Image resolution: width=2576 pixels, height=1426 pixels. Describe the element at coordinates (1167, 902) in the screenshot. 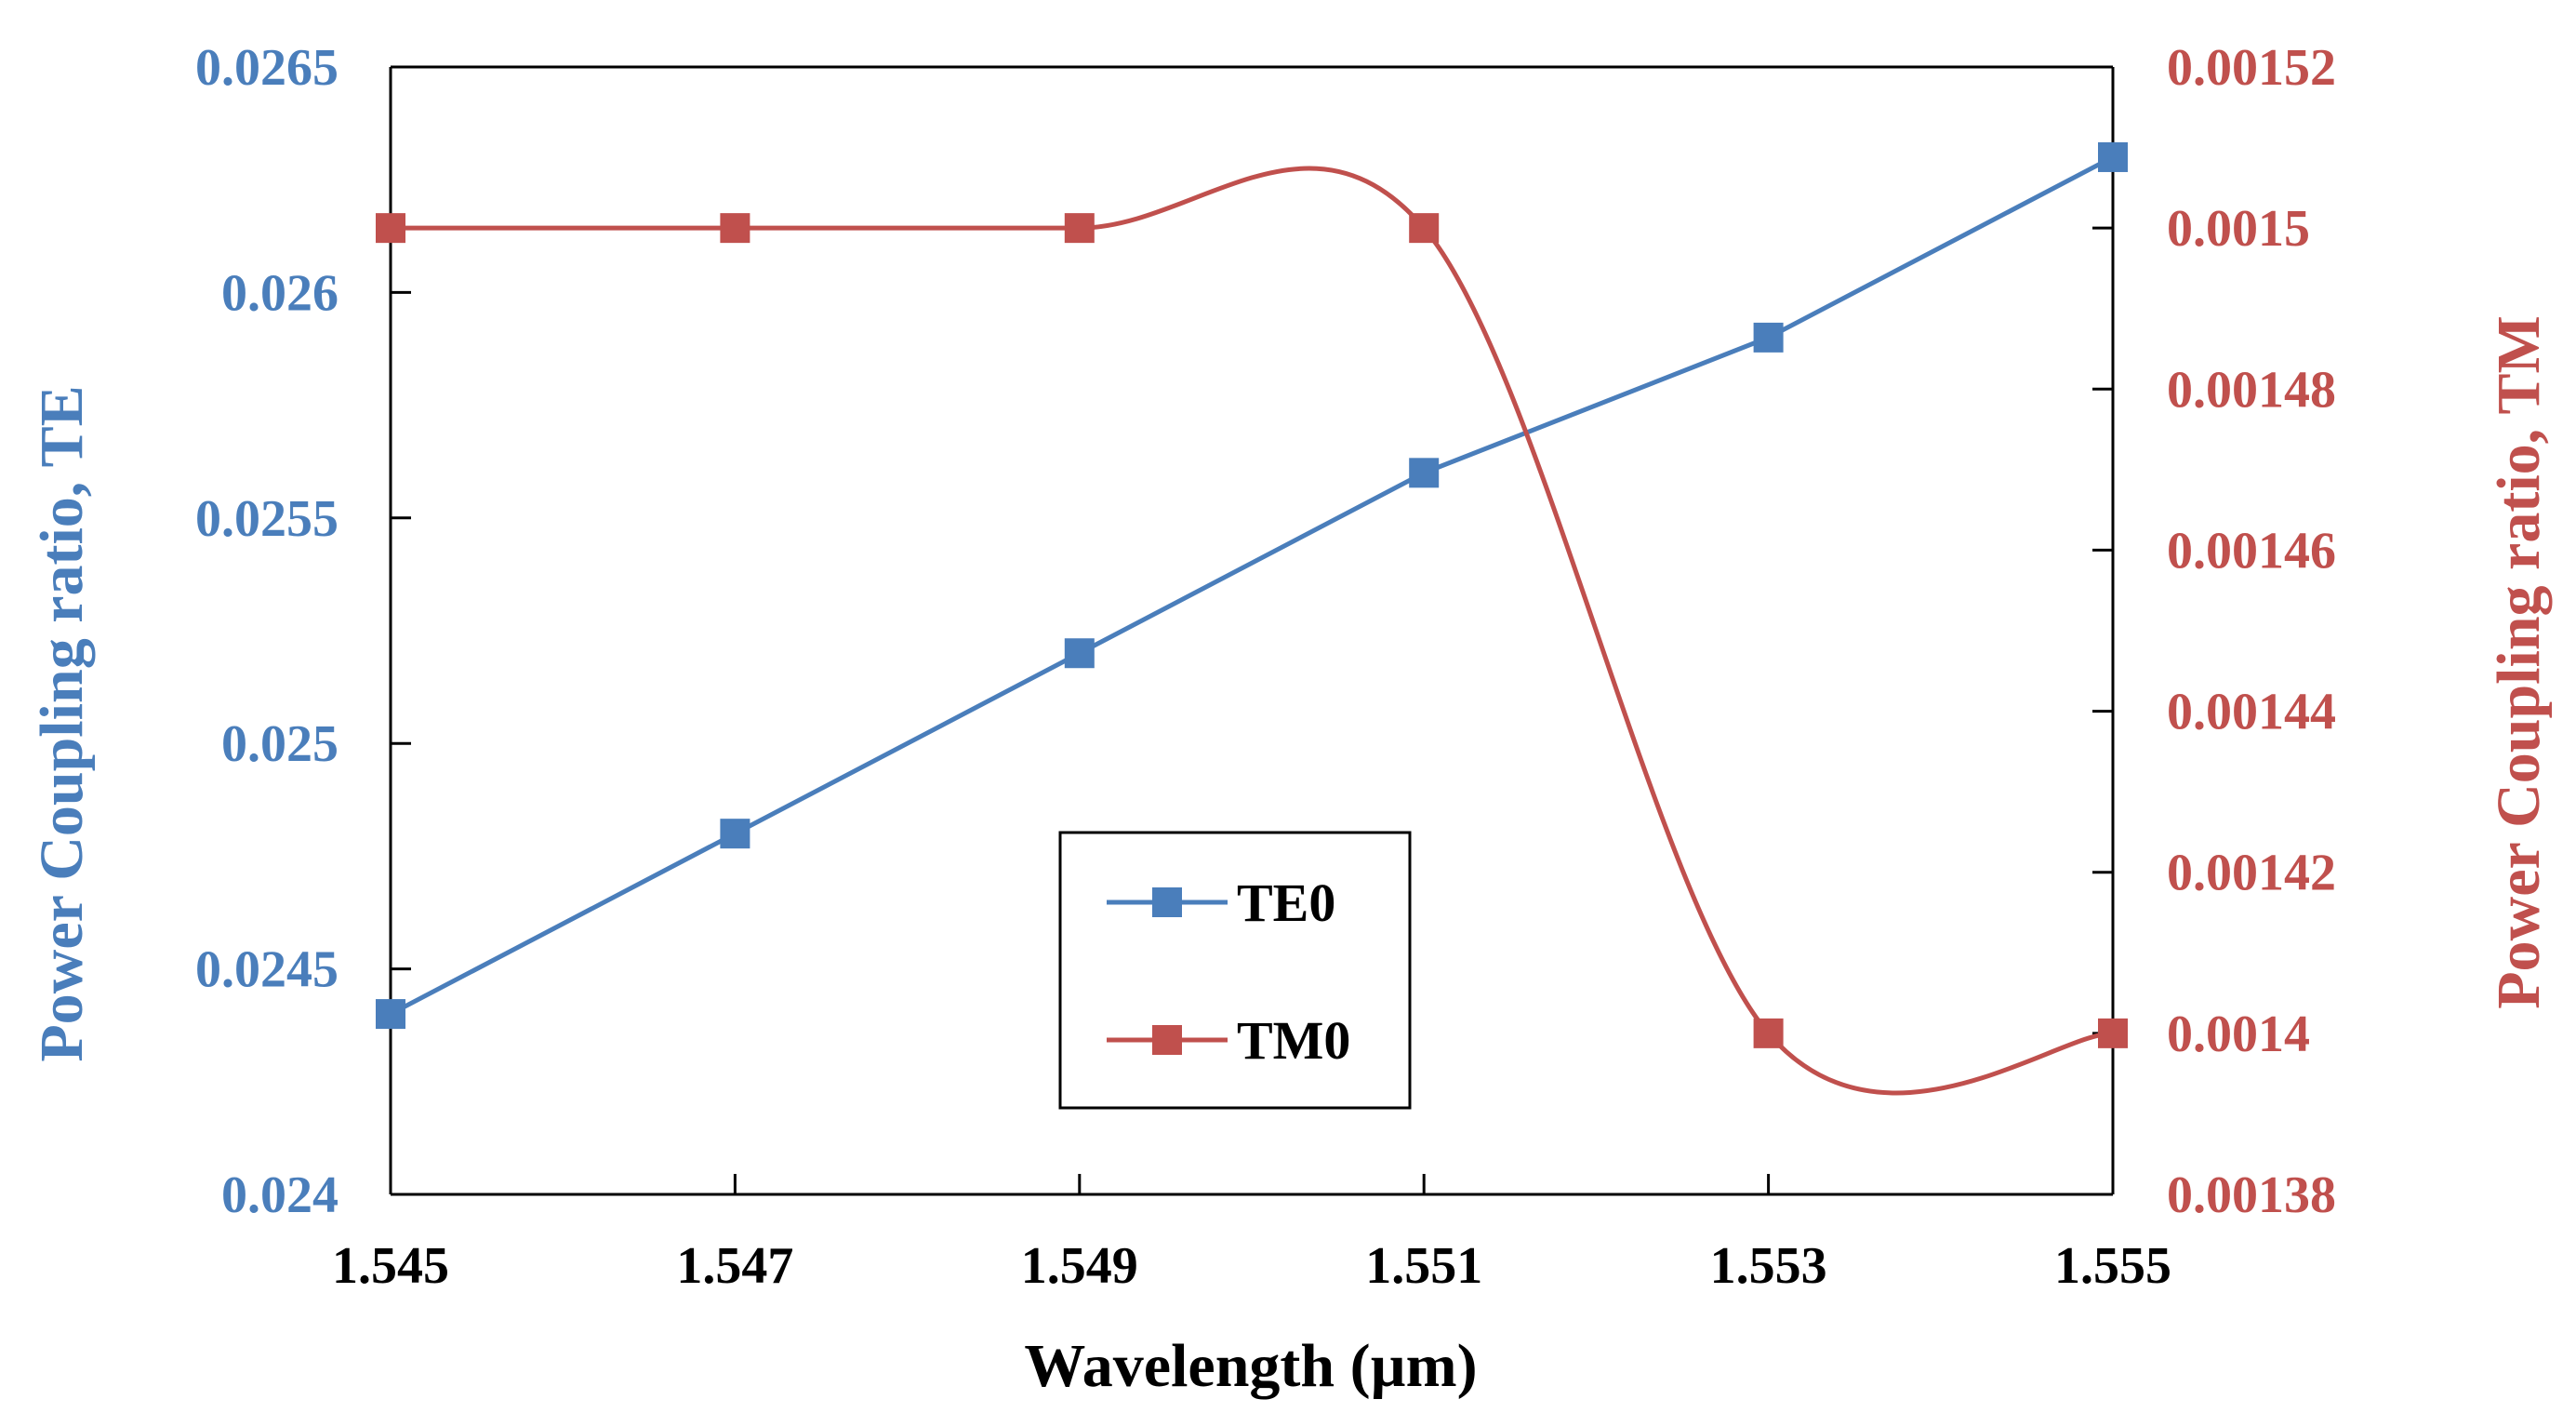

I see `legend-marker-te0` at that location.